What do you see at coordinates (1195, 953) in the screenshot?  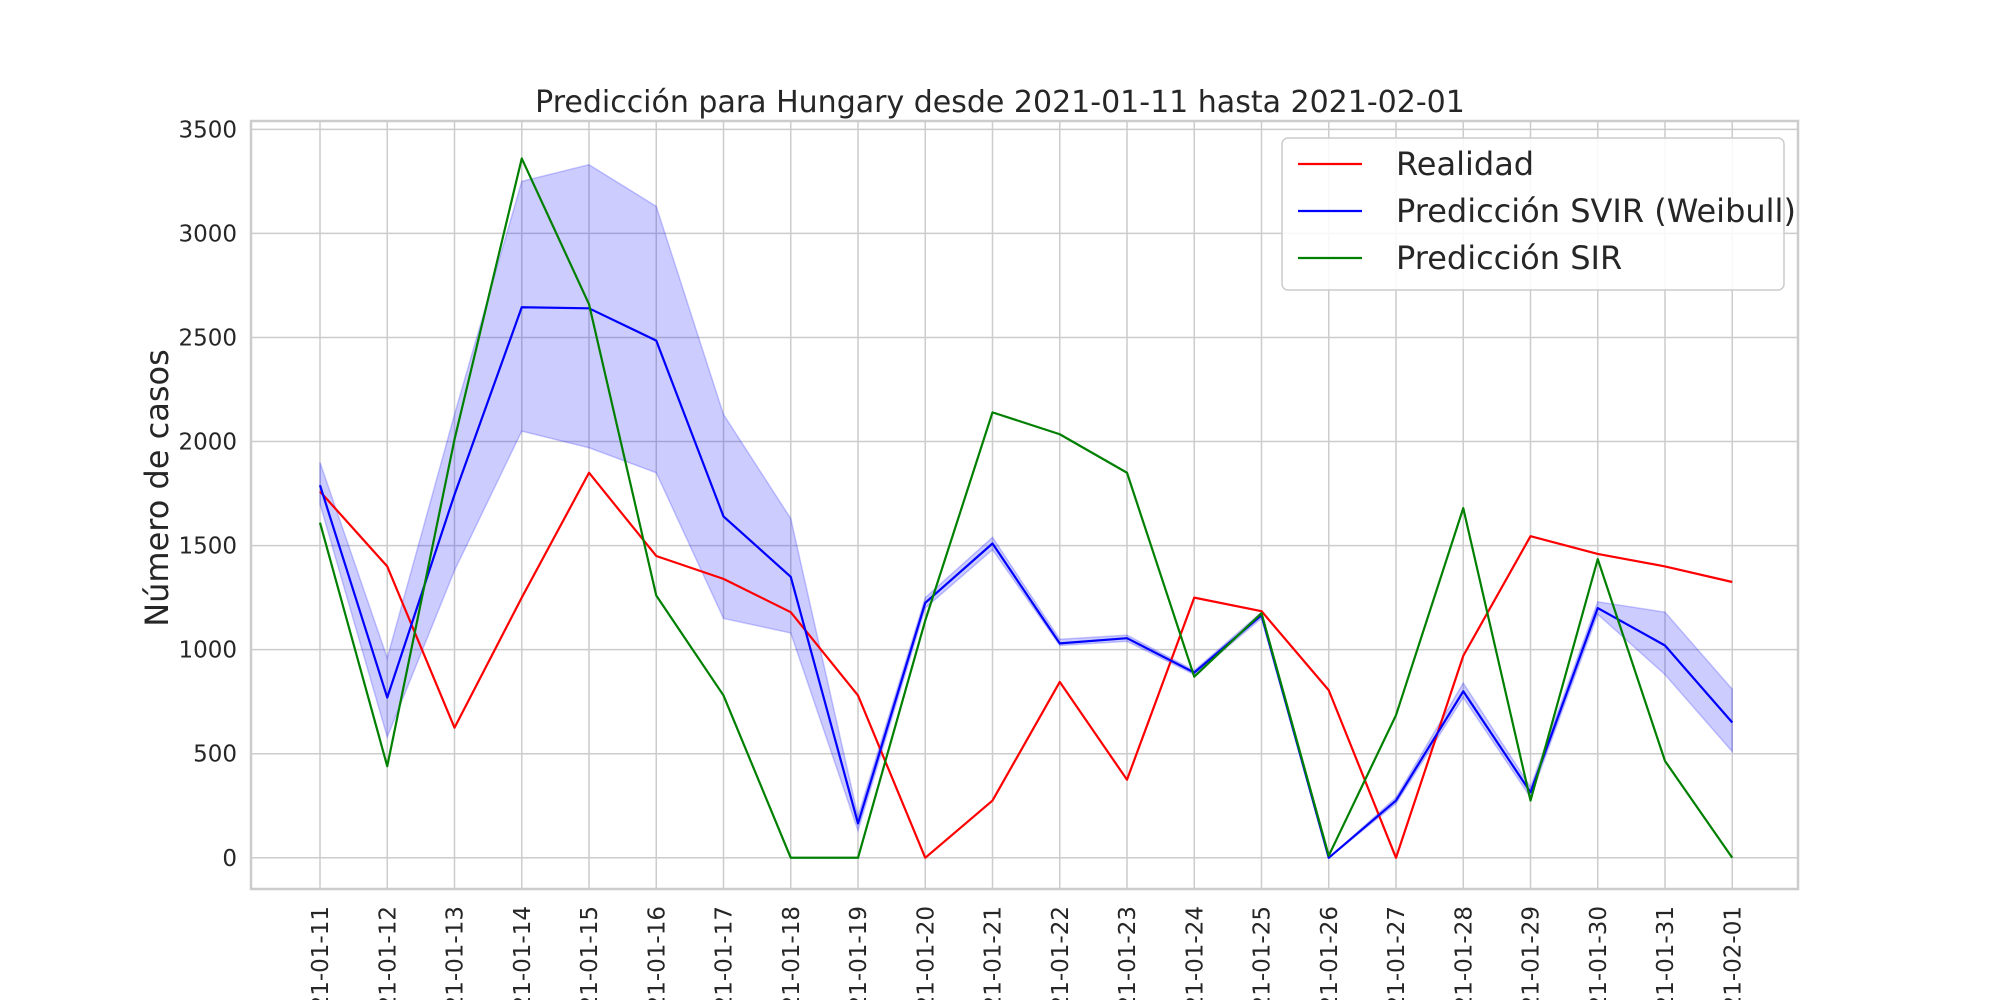 I see `x-tick-label: 2021-01-24` at bounding box center [1195, 953].